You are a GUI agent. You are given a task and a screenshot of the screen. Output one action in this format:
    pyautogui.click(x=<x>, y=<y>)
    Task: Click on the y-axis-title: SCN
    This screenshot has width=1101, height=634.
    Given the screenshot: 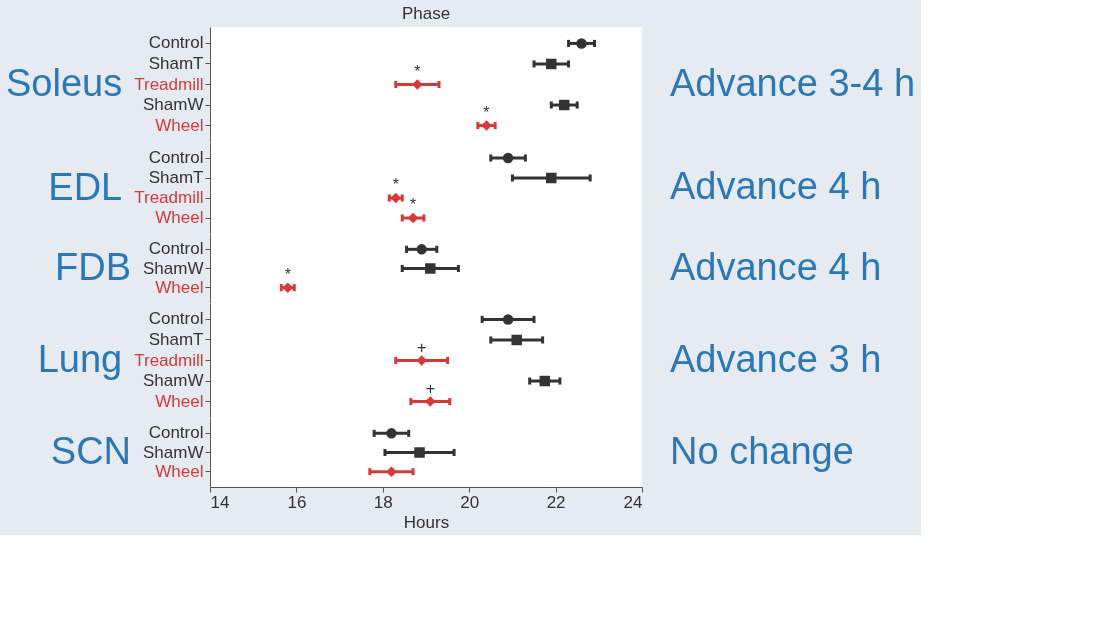 What is the action you would take?
    pyautogui.click(x=91, y=451)
    